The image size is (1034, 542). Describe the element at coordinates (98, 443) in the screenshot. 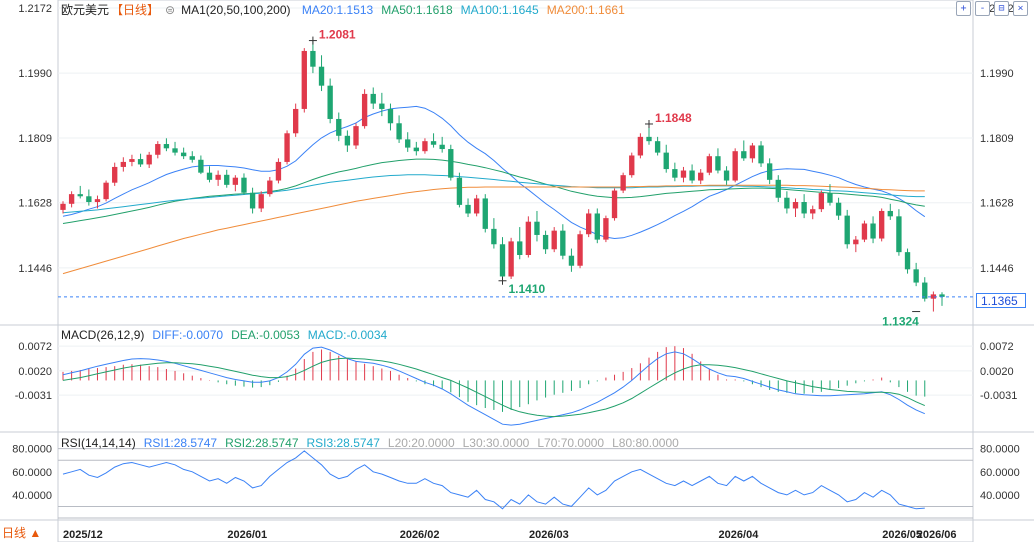

I see `rsi-label: RSI(14,14,14)` at that location.